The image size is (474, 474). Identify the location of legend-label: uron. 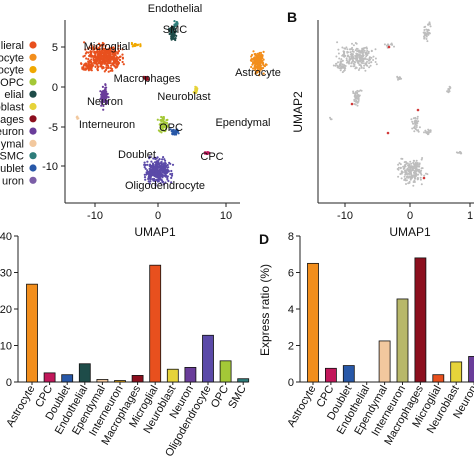
(13, 181).